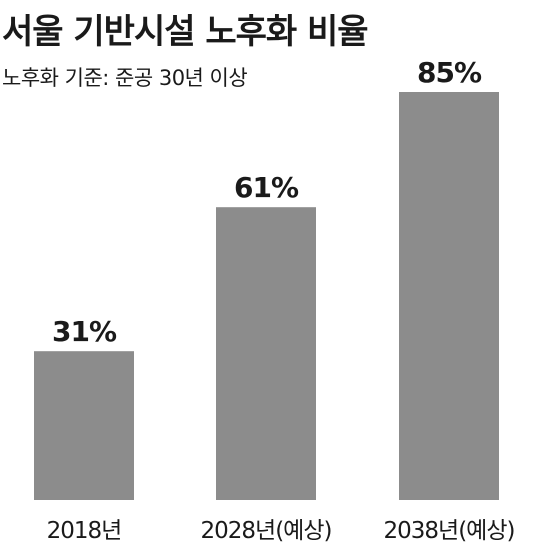 The image size is (548, 548). Describe the element at coordinates (266, 187) in the screenshot. I see `value-label-2: 61%` at that location.